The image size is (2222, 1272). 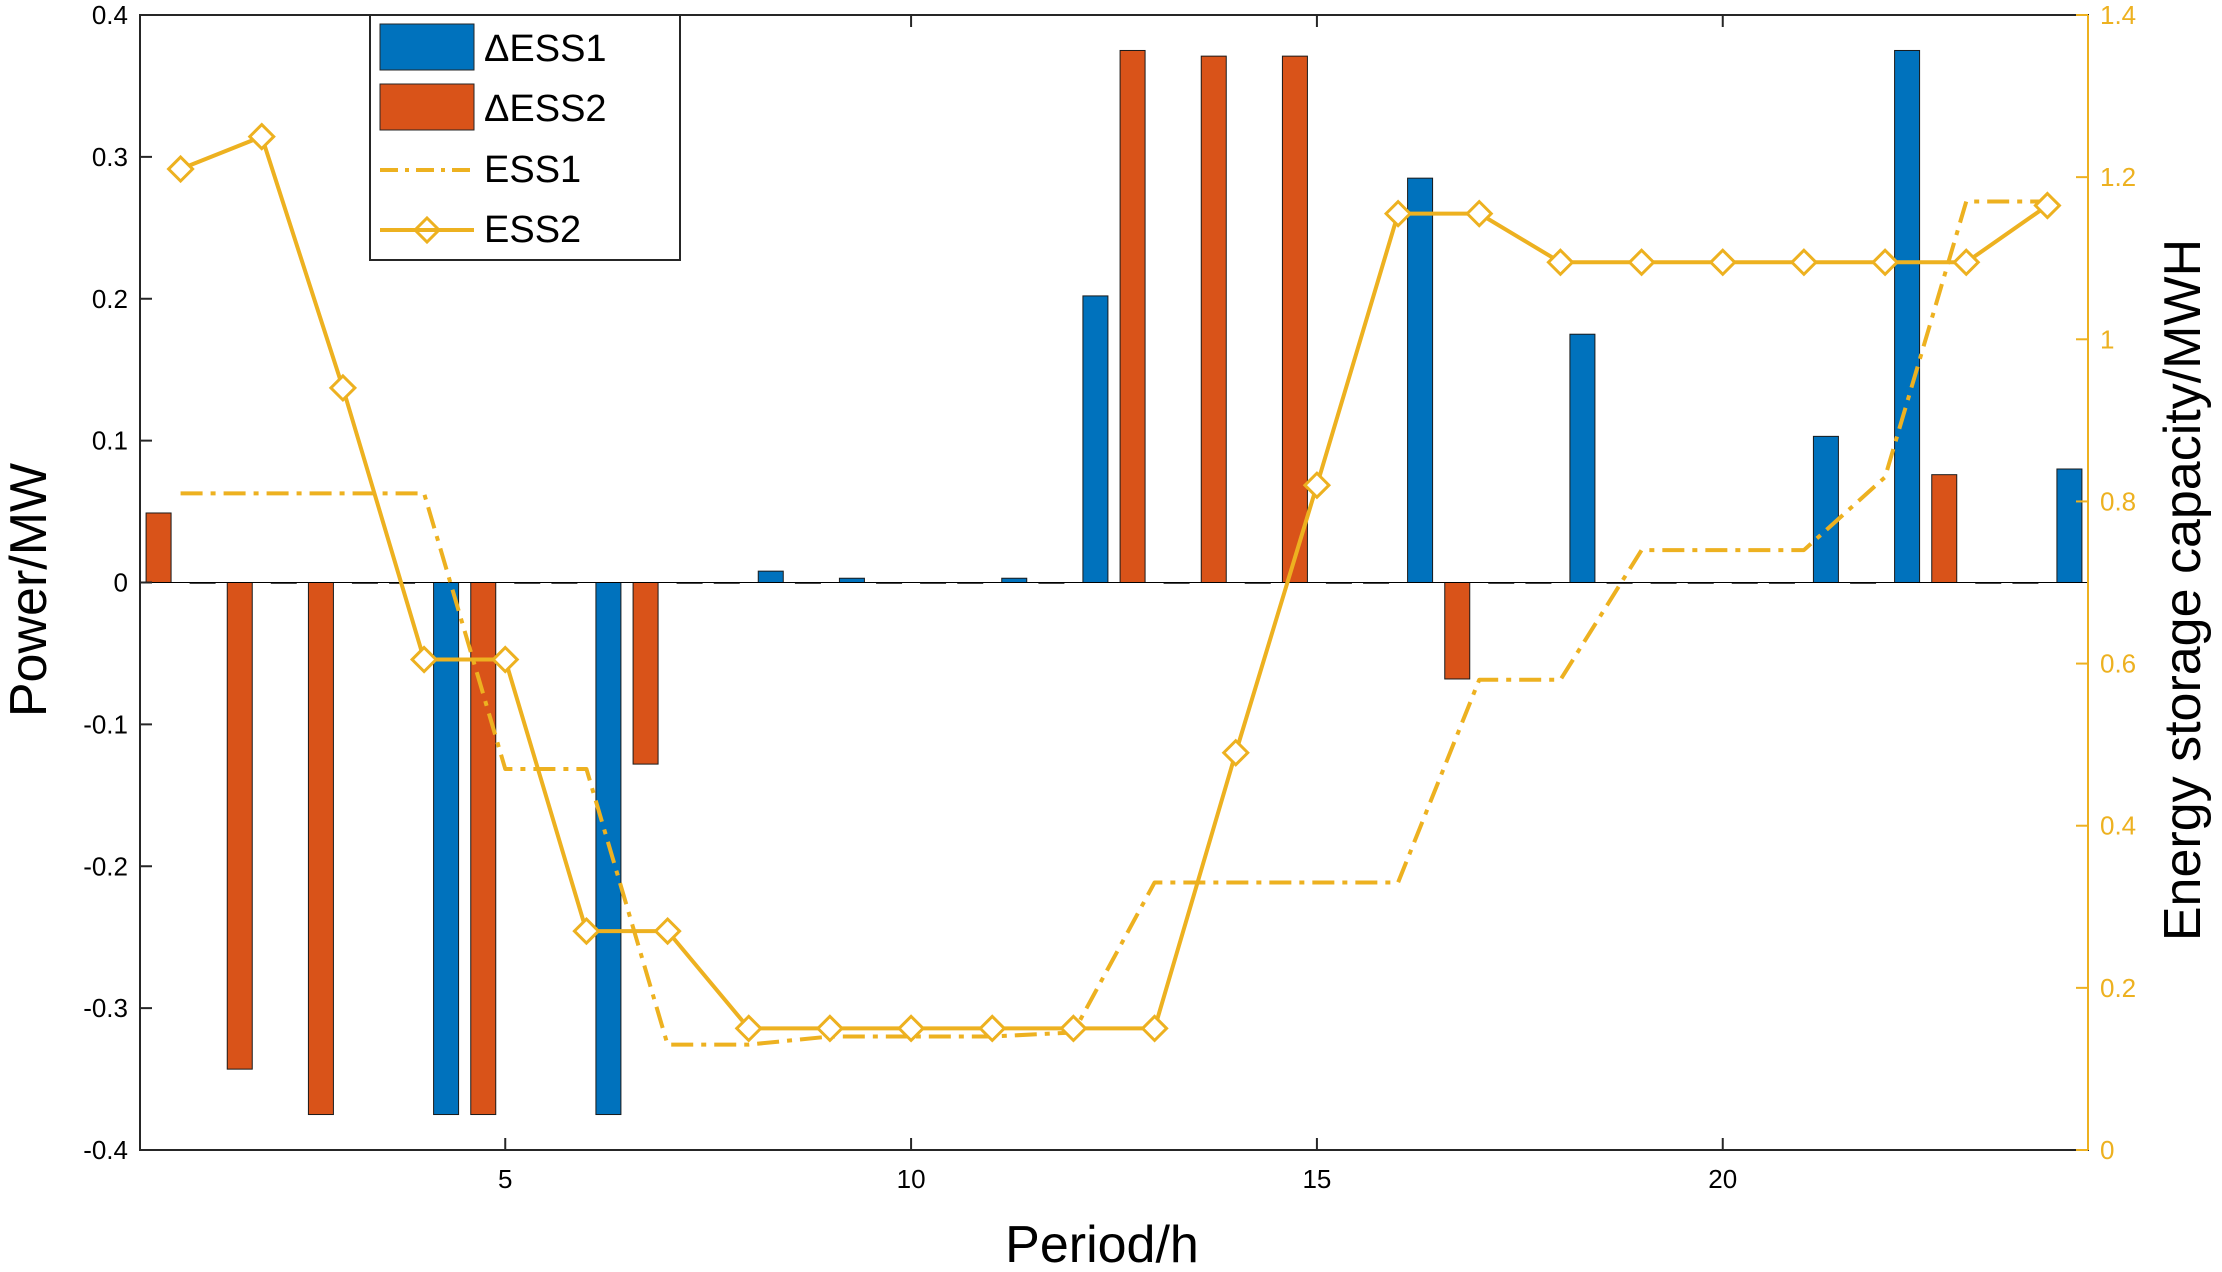 I want to click on left-tick-label: 0.3, so click(x=110, y=157).